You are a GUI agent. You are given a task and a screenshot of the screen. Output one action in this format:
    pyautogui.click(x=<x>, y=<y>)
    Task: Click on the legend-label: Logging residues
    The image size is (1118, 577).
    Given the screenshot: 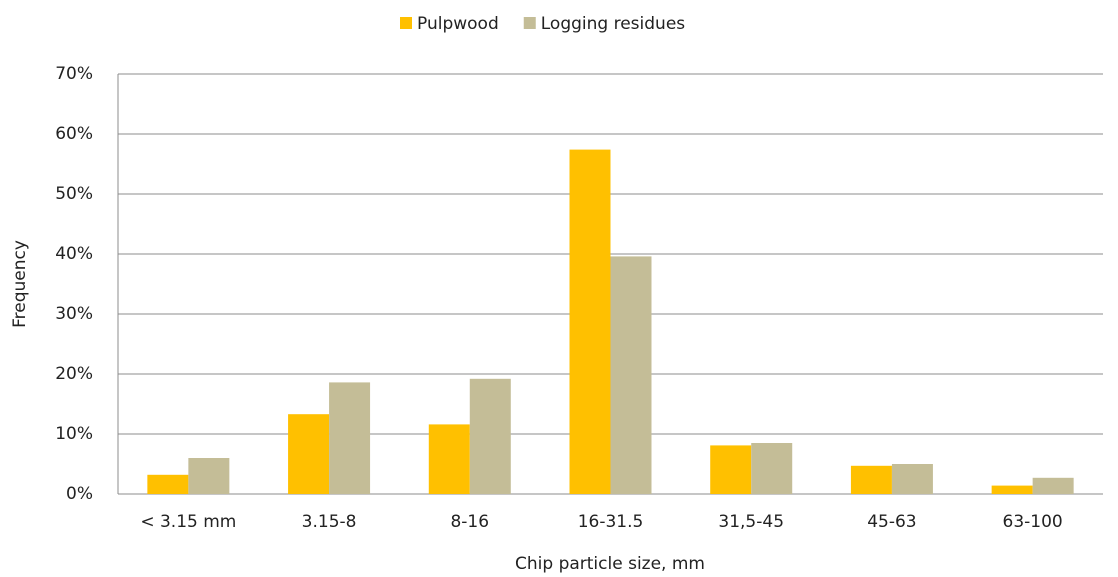 What is the action you would take?
    pyautogui.click(x=613, y=24)
    